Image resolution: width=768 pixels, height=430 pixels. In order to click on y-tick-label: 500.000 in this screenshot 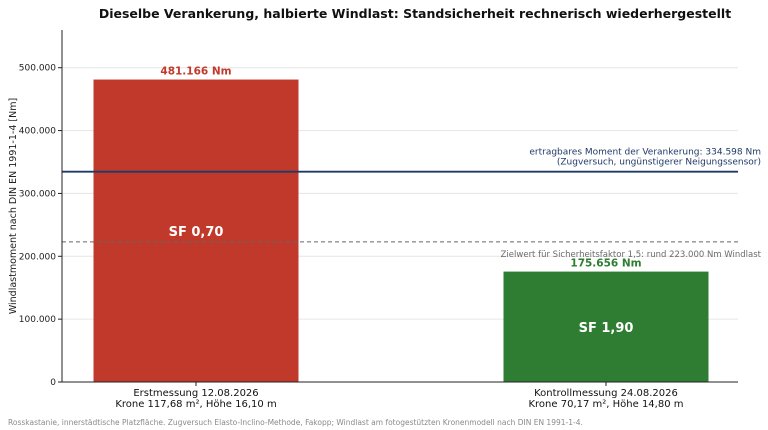, I will do `click(37, 69)`.